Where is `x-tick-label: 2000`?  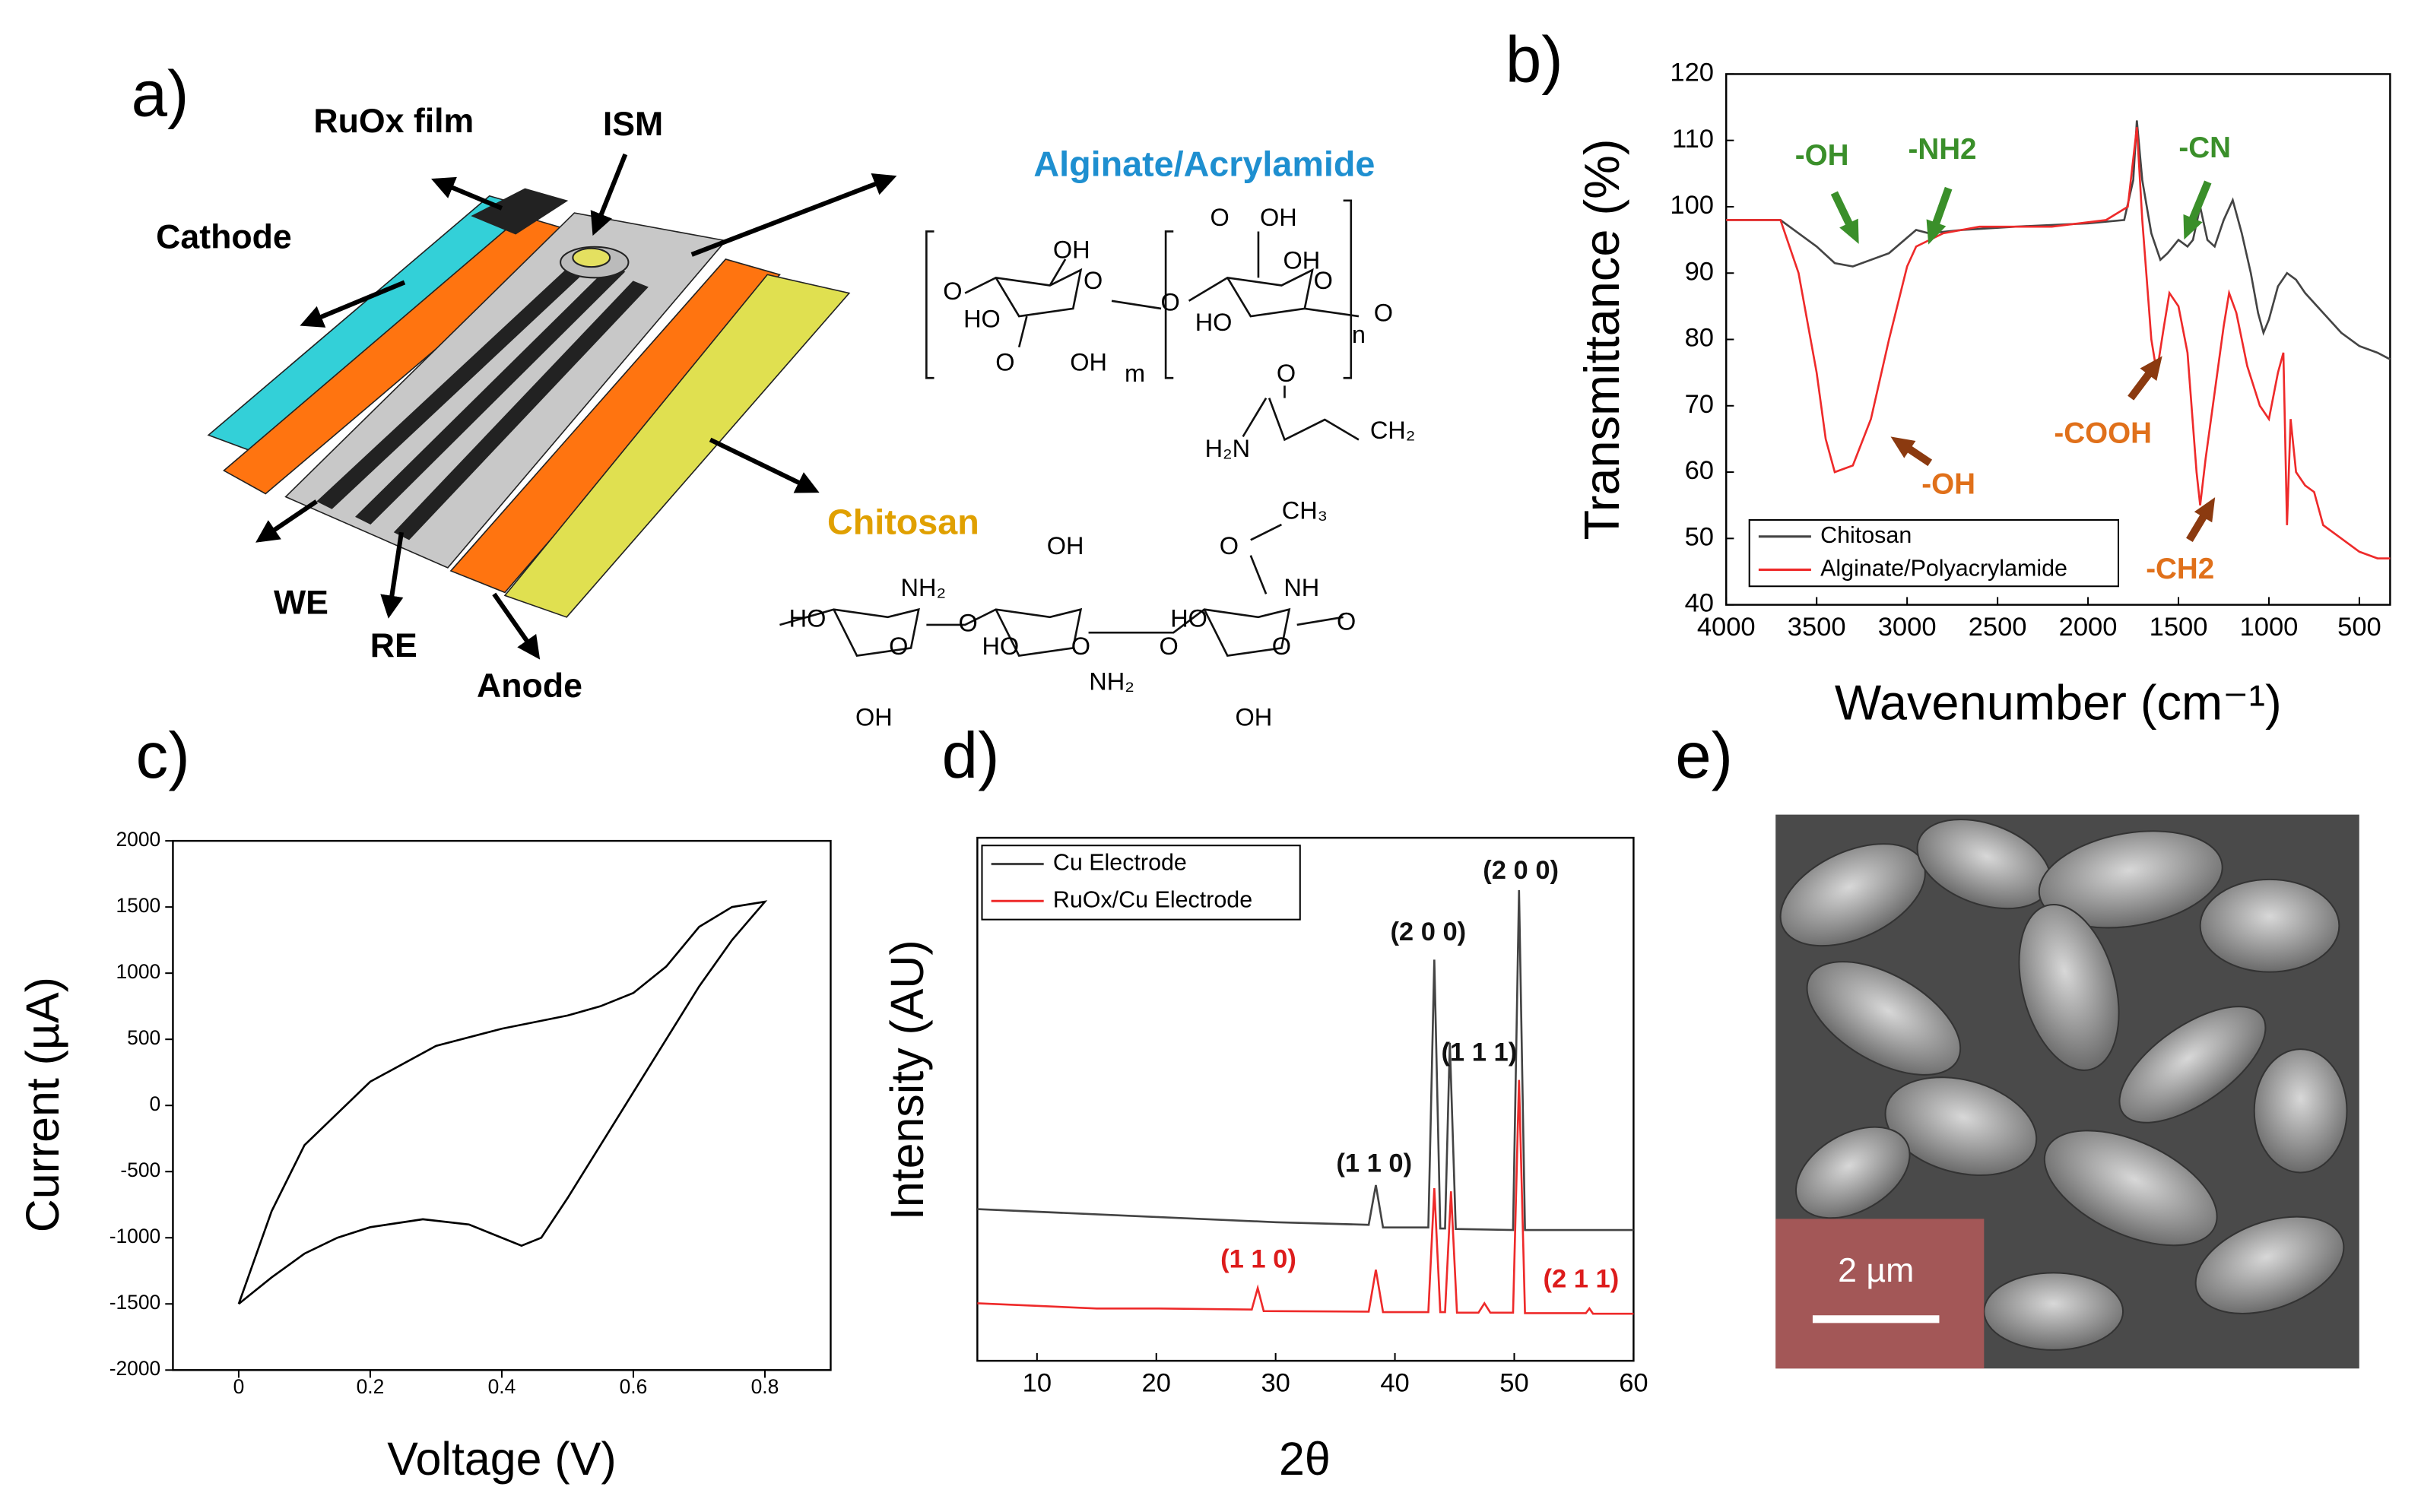
x-tick-label: 2000 is located at coordinates (2088, 627).